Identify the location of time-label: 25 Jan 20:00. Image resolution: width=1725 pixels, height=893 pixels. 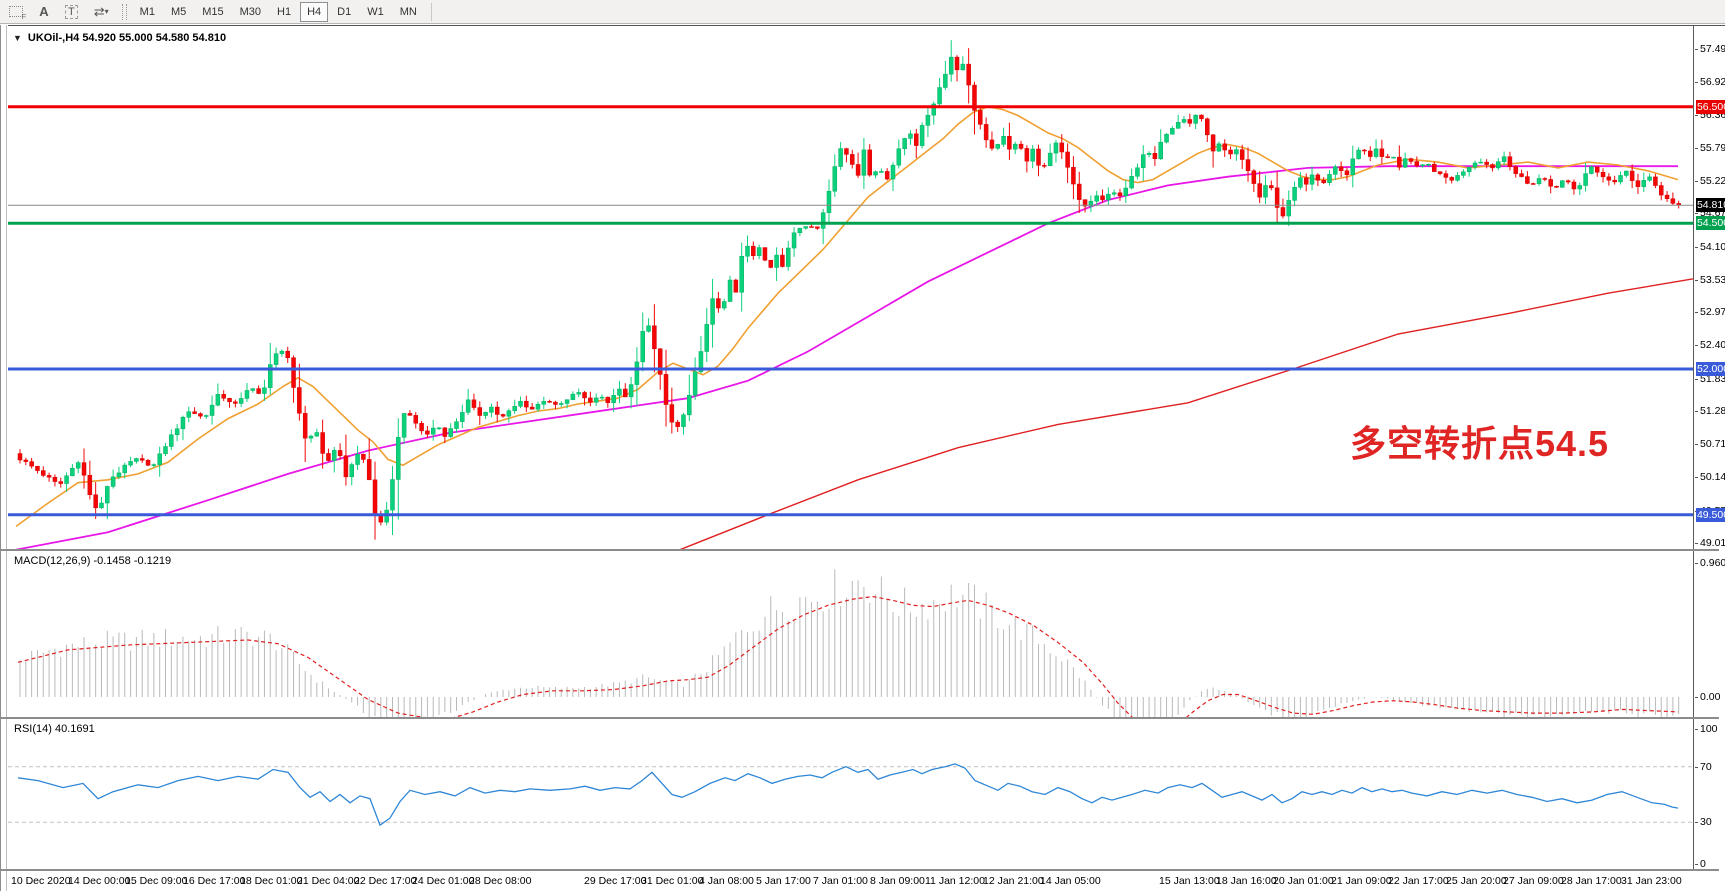
(1476, 881).